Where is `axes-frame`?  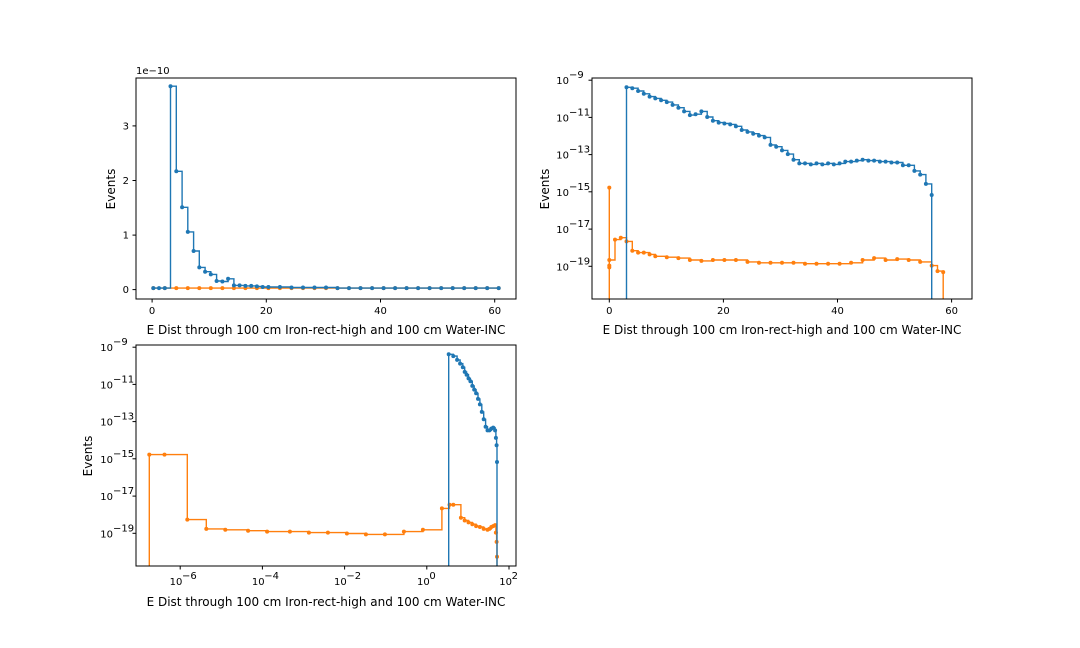
axes-frame is located at coordinates (782, 188).